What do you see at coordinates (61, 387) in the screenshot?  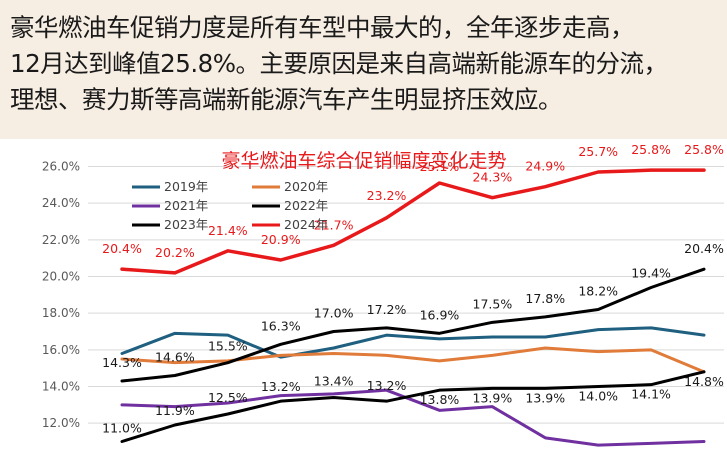 I see `y-tick-label: 14.0%` at bounding box center [61, 387].